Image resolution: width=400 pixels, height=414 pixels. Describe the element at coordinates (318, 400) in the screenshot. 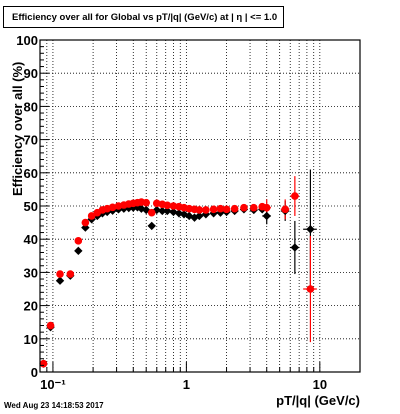

I see `x-axis-label: pT/|q| (GeV/c)` at that location.